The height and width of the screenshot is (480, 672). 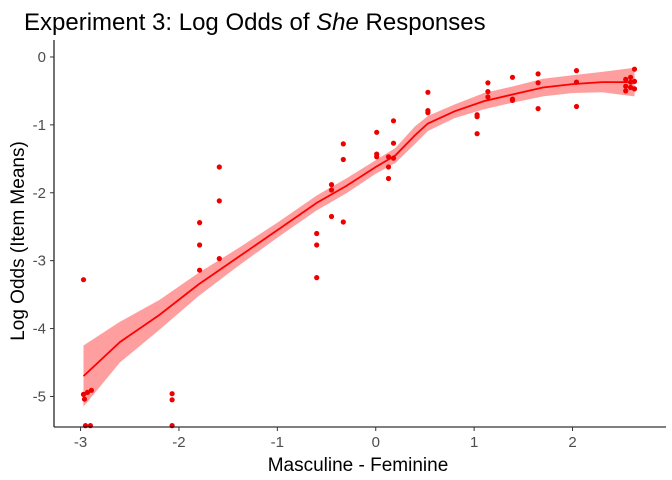 I want to click on title-emphasis: She, so click(x=337, y=22).